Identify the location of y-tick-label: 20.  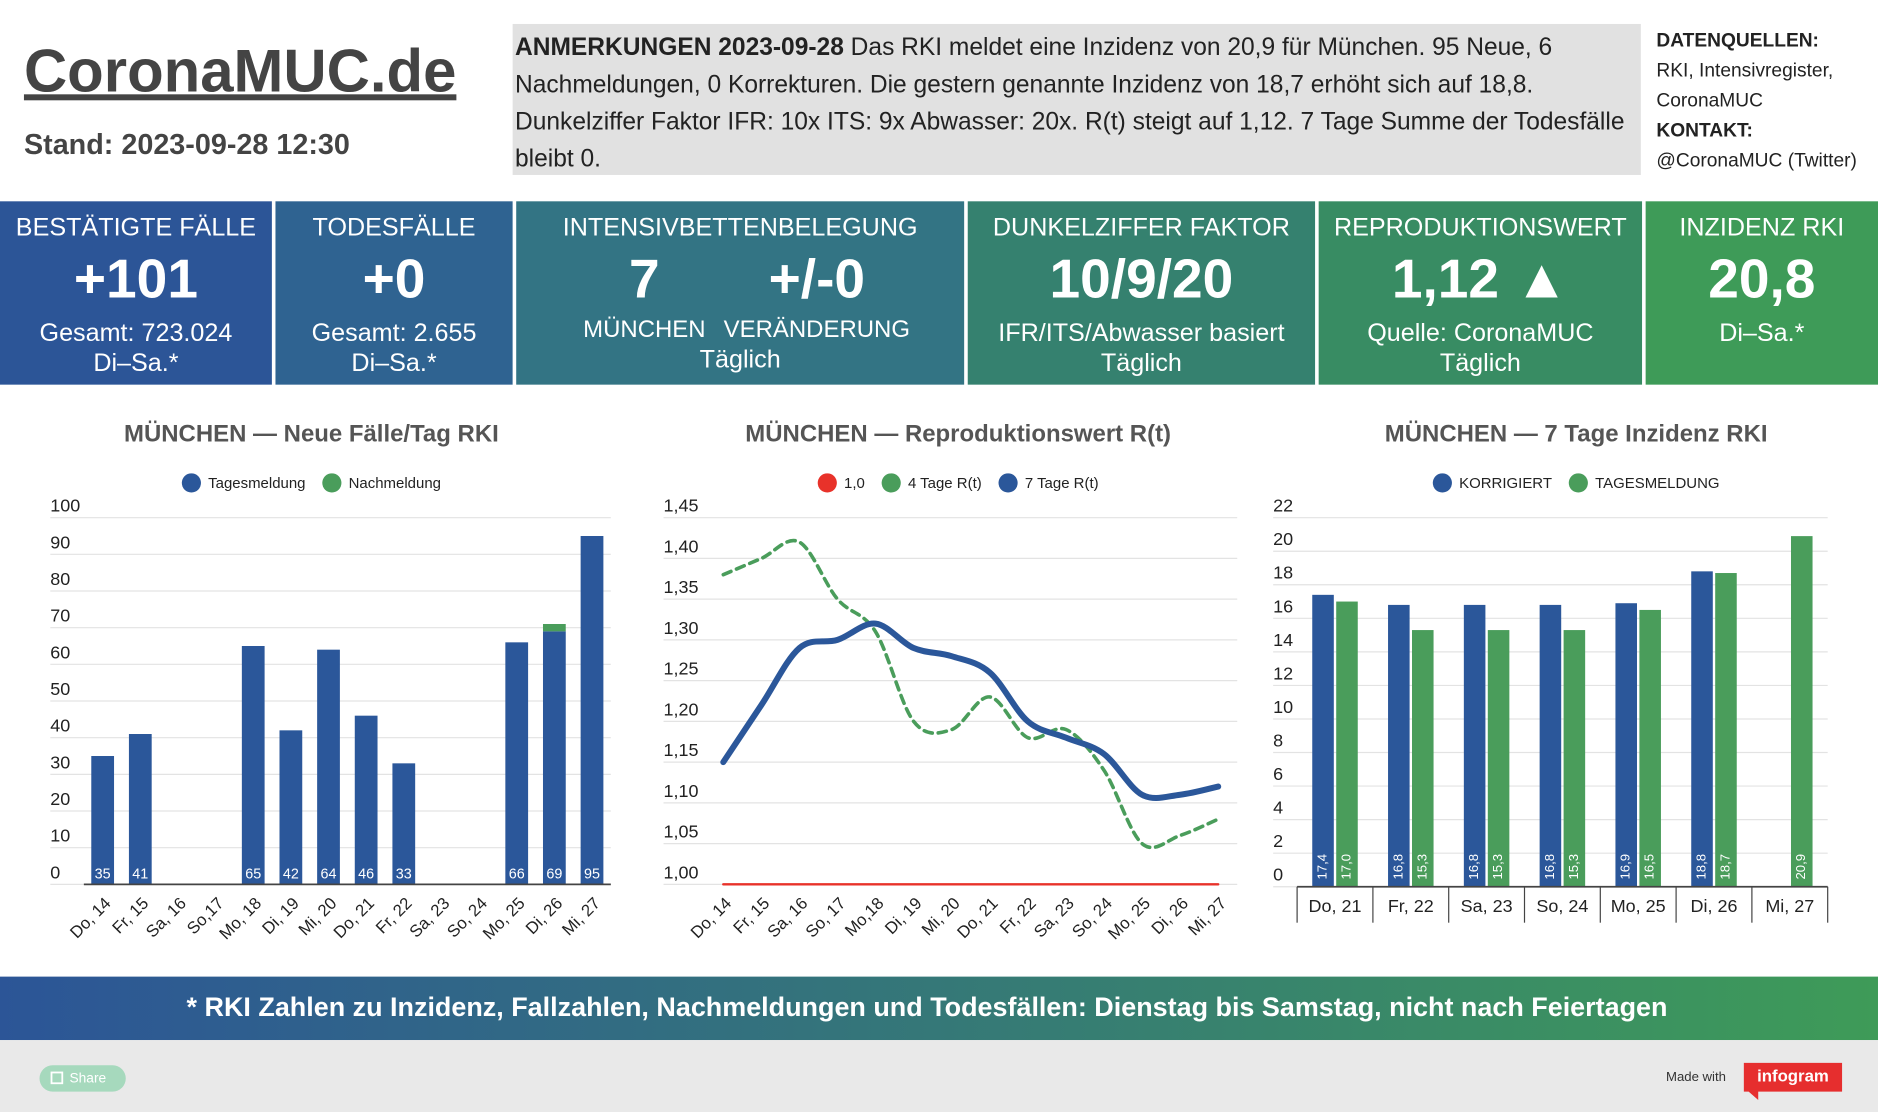
(60, 799).